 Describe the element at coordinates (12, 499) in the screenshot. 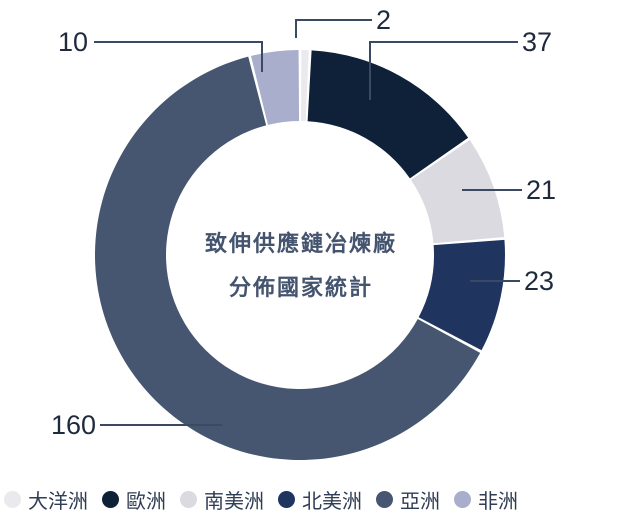

I see `legend-swatch-oceania` at that location.